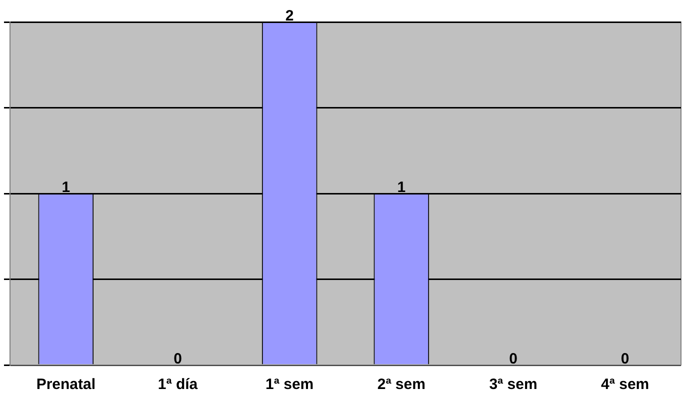 This screenshot has height=401, width=689. Describe the element at coordinates (401, 385) in the screenshot. I see `x-tick-label: 2ª sem` at that location.